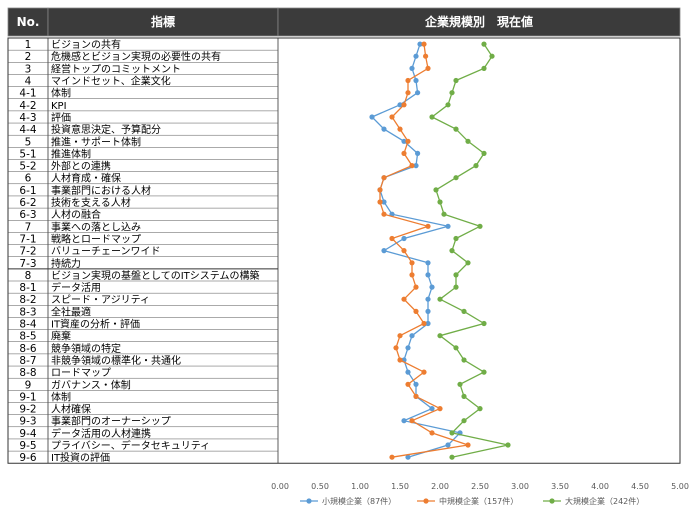 The image size is (691, 514). I want to click on row-number: 5-2, so click(27, 167).